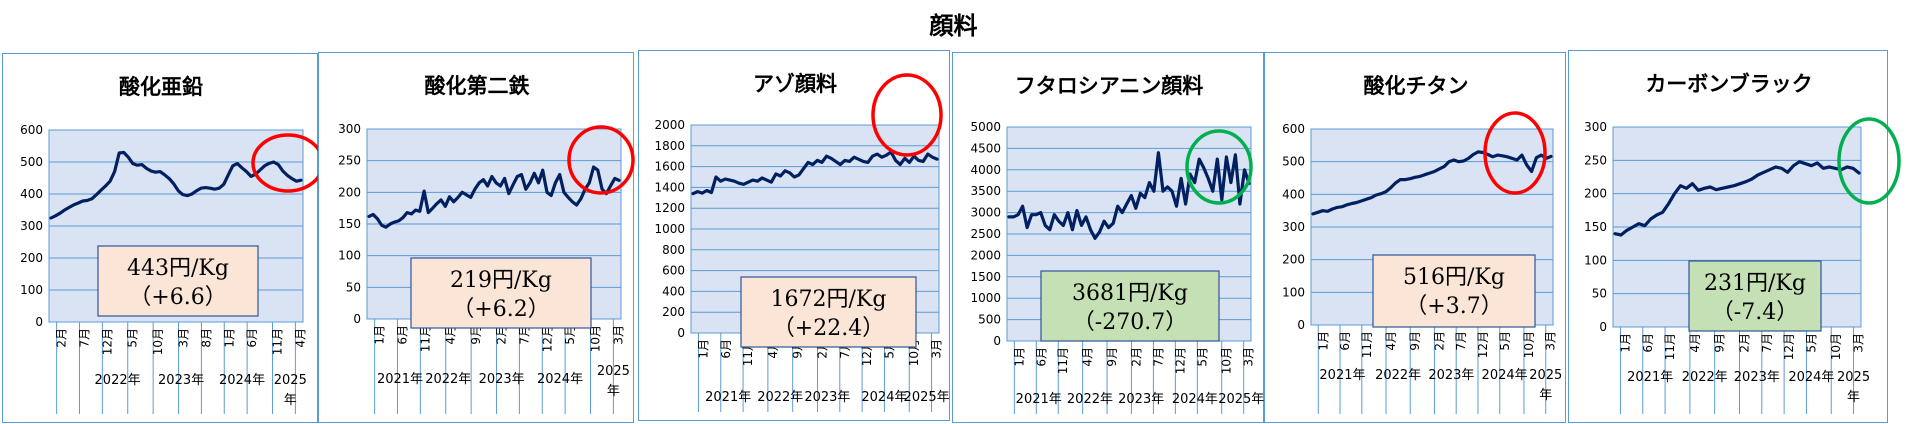 This screenshot has height=424, width=1907. What do you see at coordinates (927, 397) in the screenshot?
I see `year-label: 2025年` at bounding box center [927, 397].